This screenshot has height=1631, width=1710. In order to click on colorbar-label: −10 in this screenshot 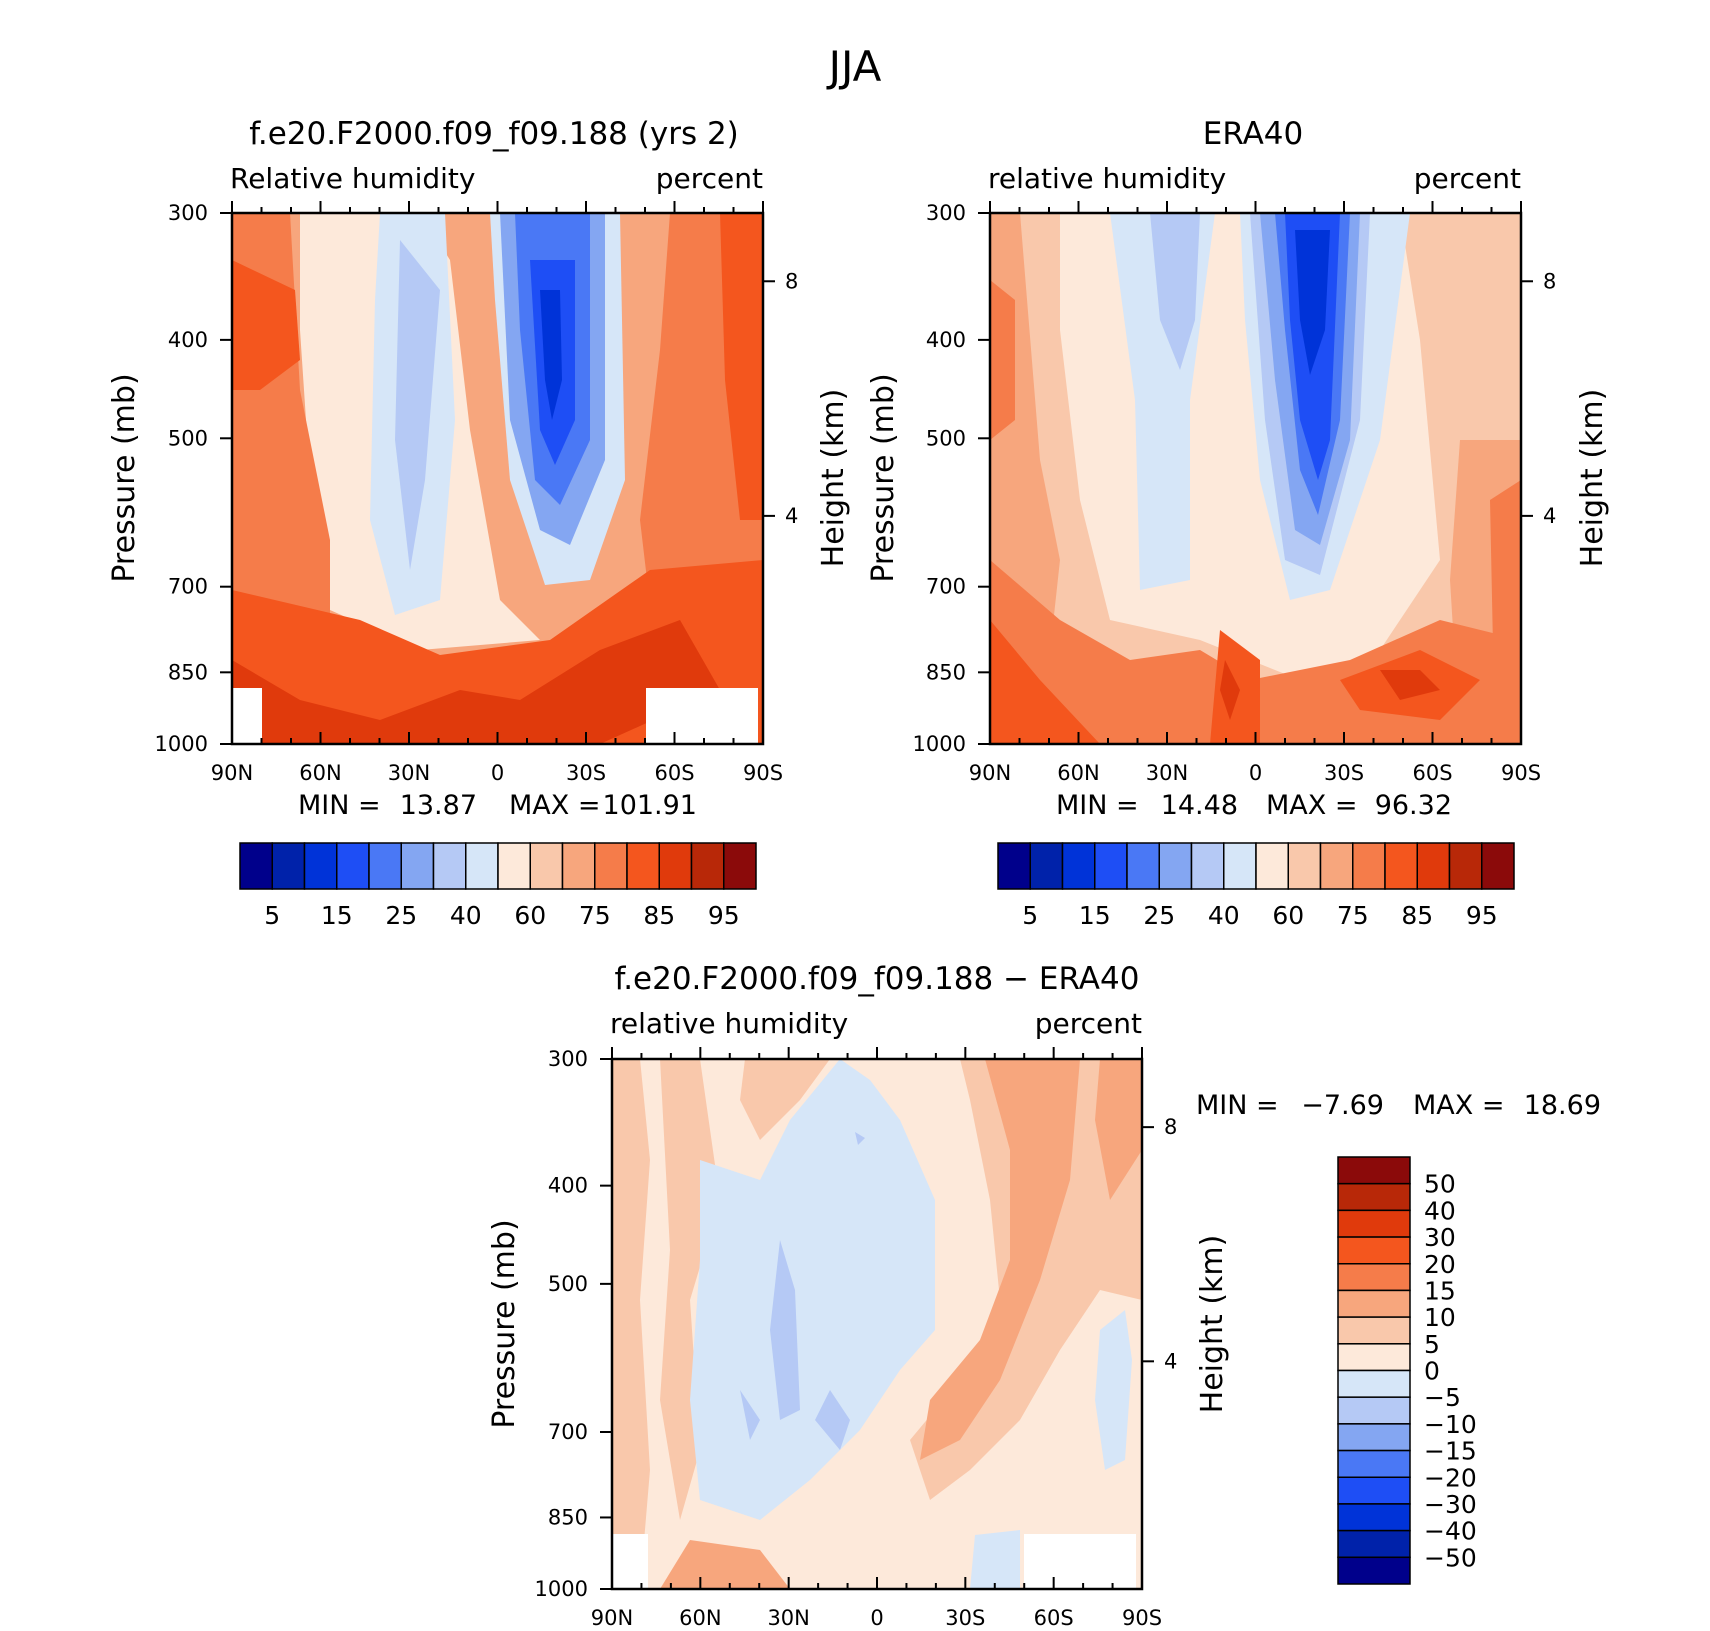, I will do `click(1450, 1424)`.